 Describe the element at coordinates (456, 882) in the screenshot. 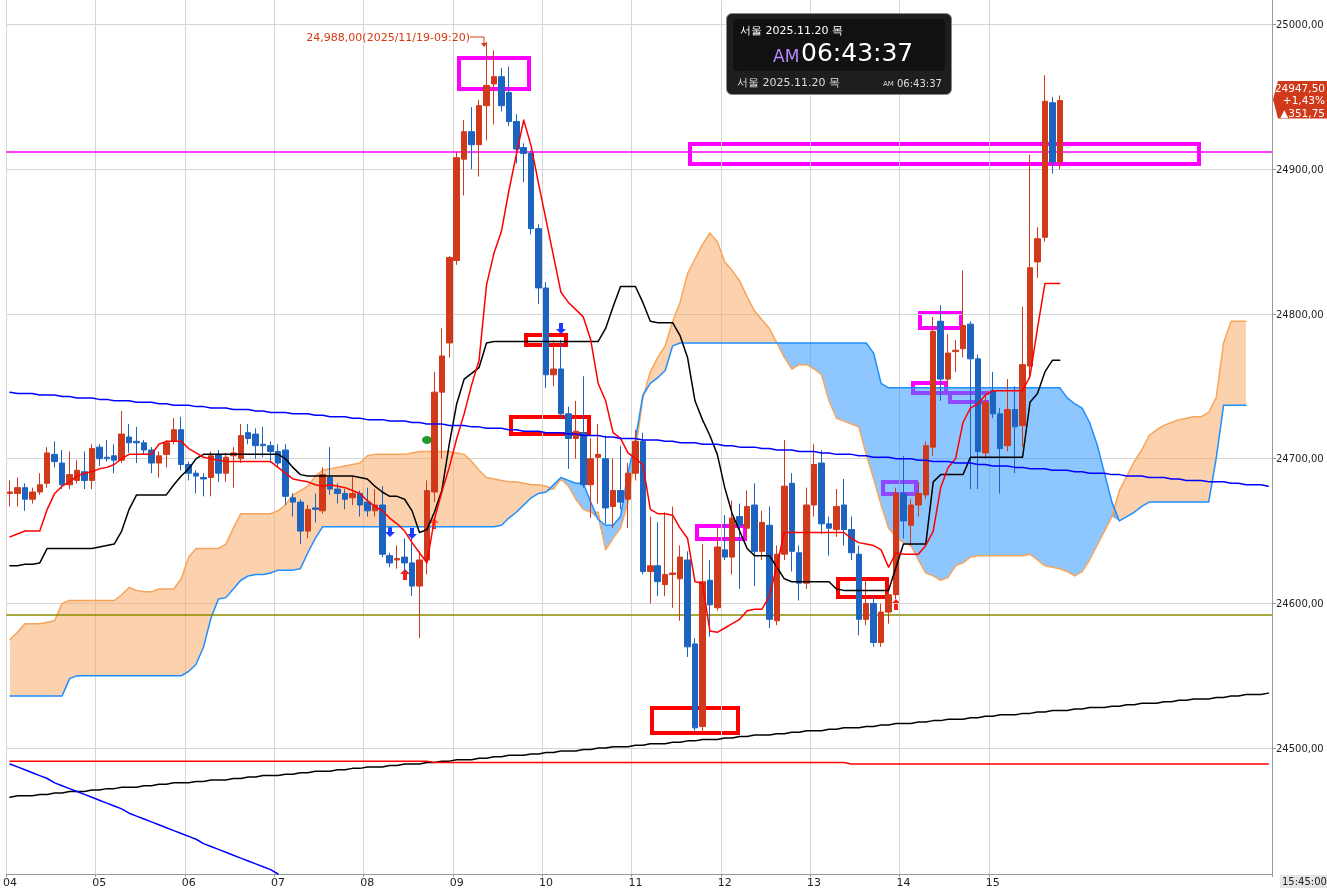

I see `x-tick-label: 09` at that location.